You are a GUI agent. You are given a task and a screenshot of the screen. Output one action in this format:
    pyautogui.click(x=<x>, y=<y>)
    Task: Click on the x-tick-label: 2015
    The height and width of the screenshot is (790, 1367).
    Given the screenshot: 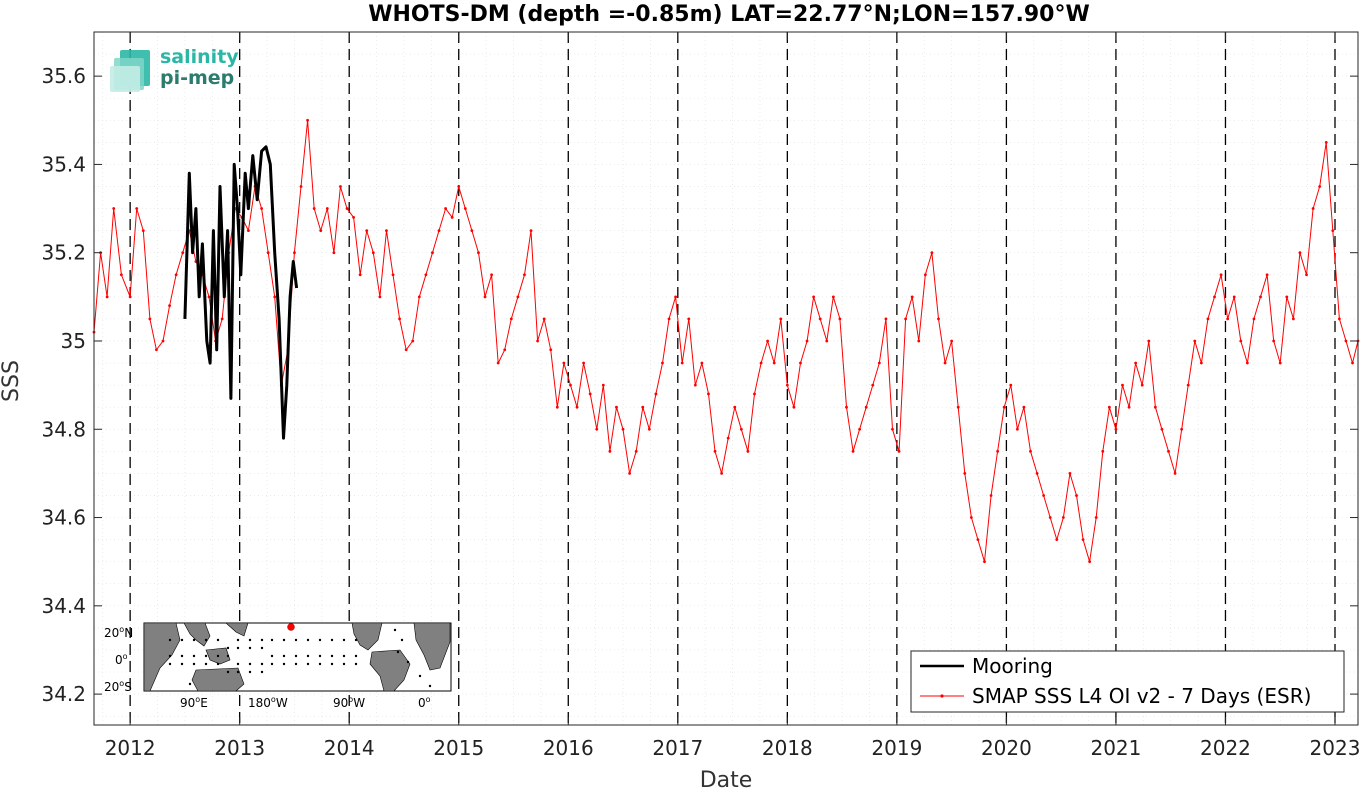 What is the action you would take?
    pyautogui.click(x=458, y=748)
    